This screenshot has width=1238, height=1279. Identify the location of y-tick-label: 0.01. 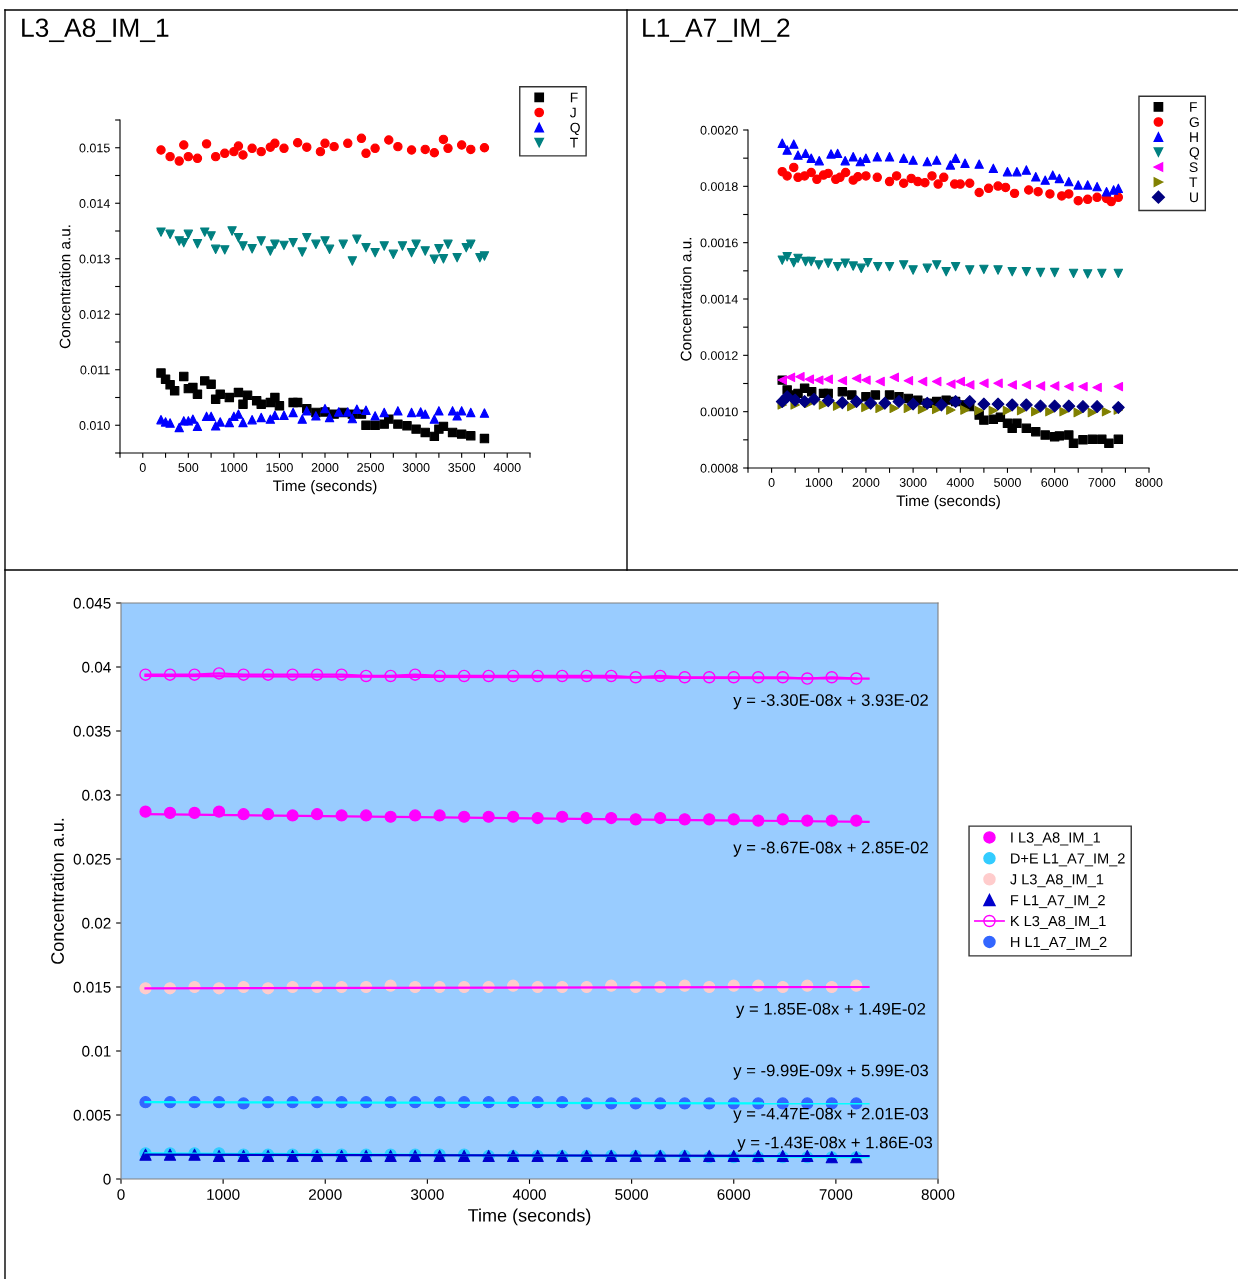
(96, 1051).